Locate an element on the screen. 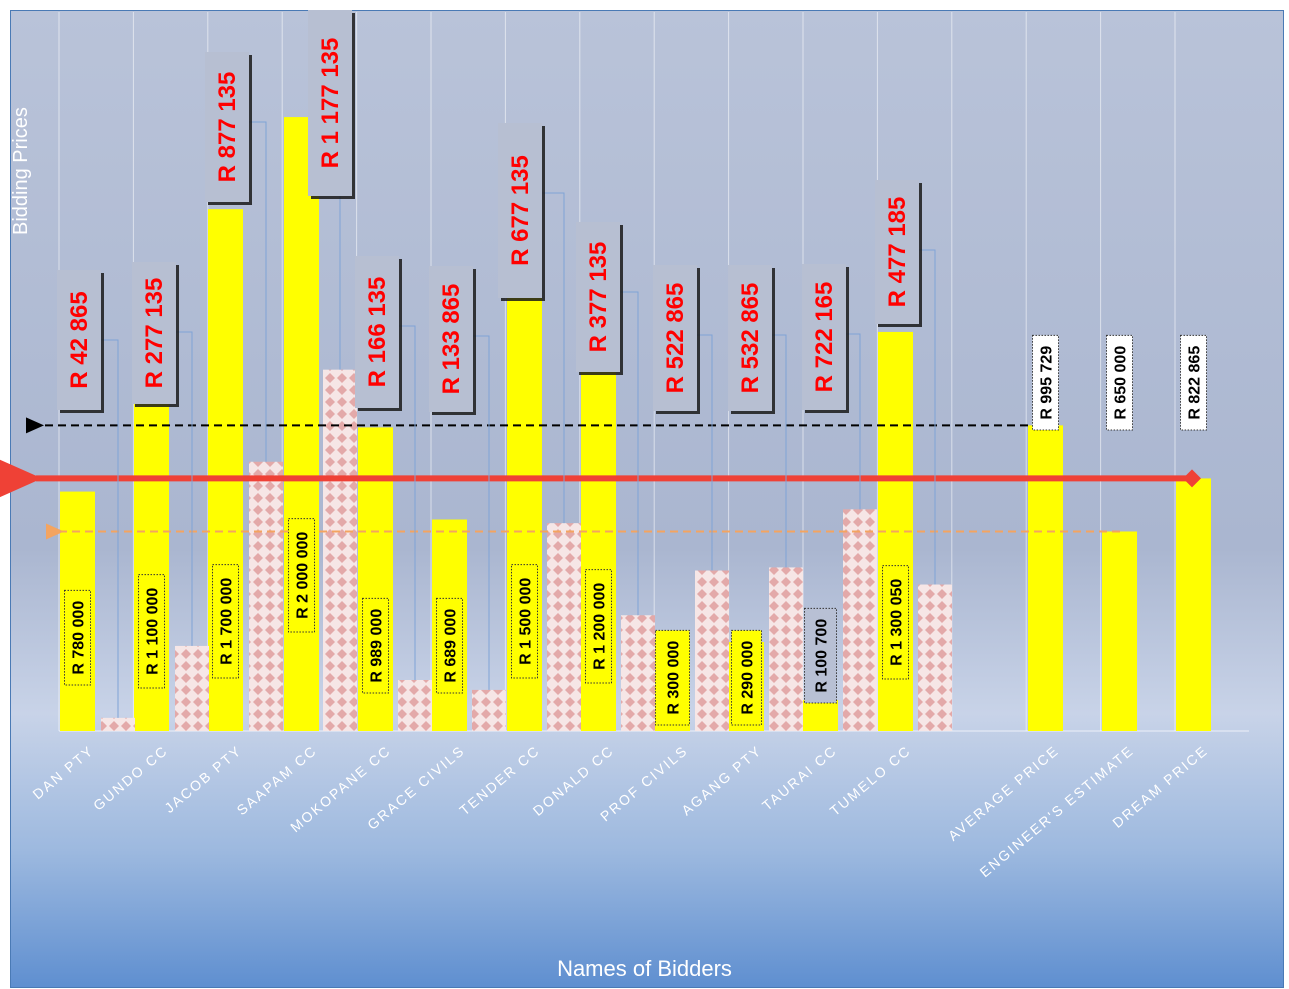 This screenshot has width=1289, height=989. y-axis-label: Bidding Prices is located at coordinates (21, 171).